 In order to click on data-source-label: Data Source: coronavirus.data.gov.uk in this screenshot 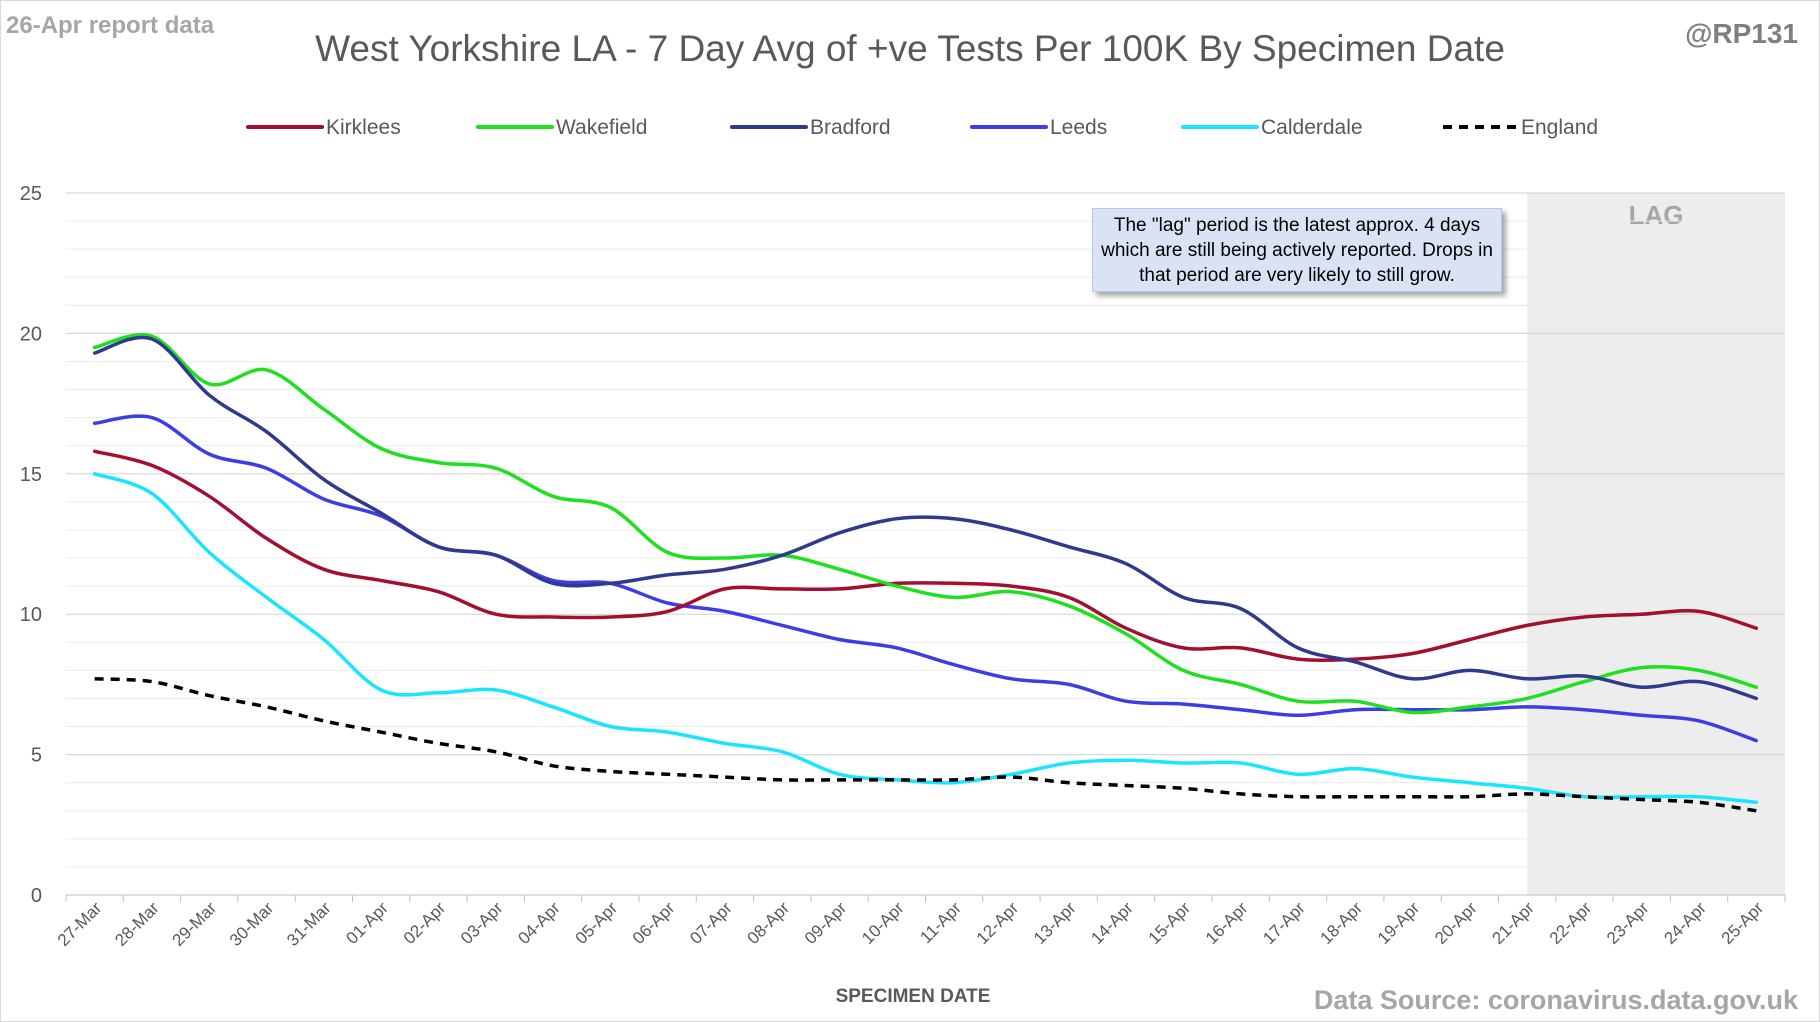, I will do `click(1555, 1000)`.